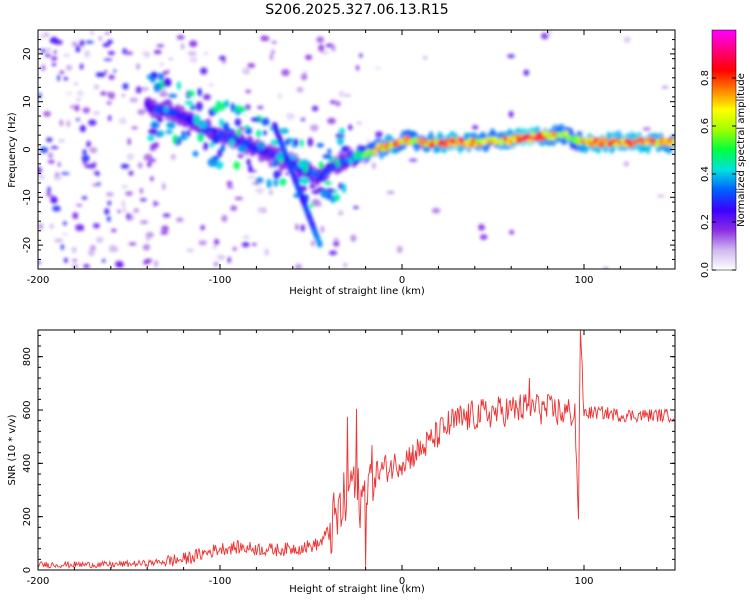 The width and height of the screenshot is (750, 600). Describe the element at coordinates (27, 356) in the screenshot. I see `snr-y-tick-label: 800` at that location.